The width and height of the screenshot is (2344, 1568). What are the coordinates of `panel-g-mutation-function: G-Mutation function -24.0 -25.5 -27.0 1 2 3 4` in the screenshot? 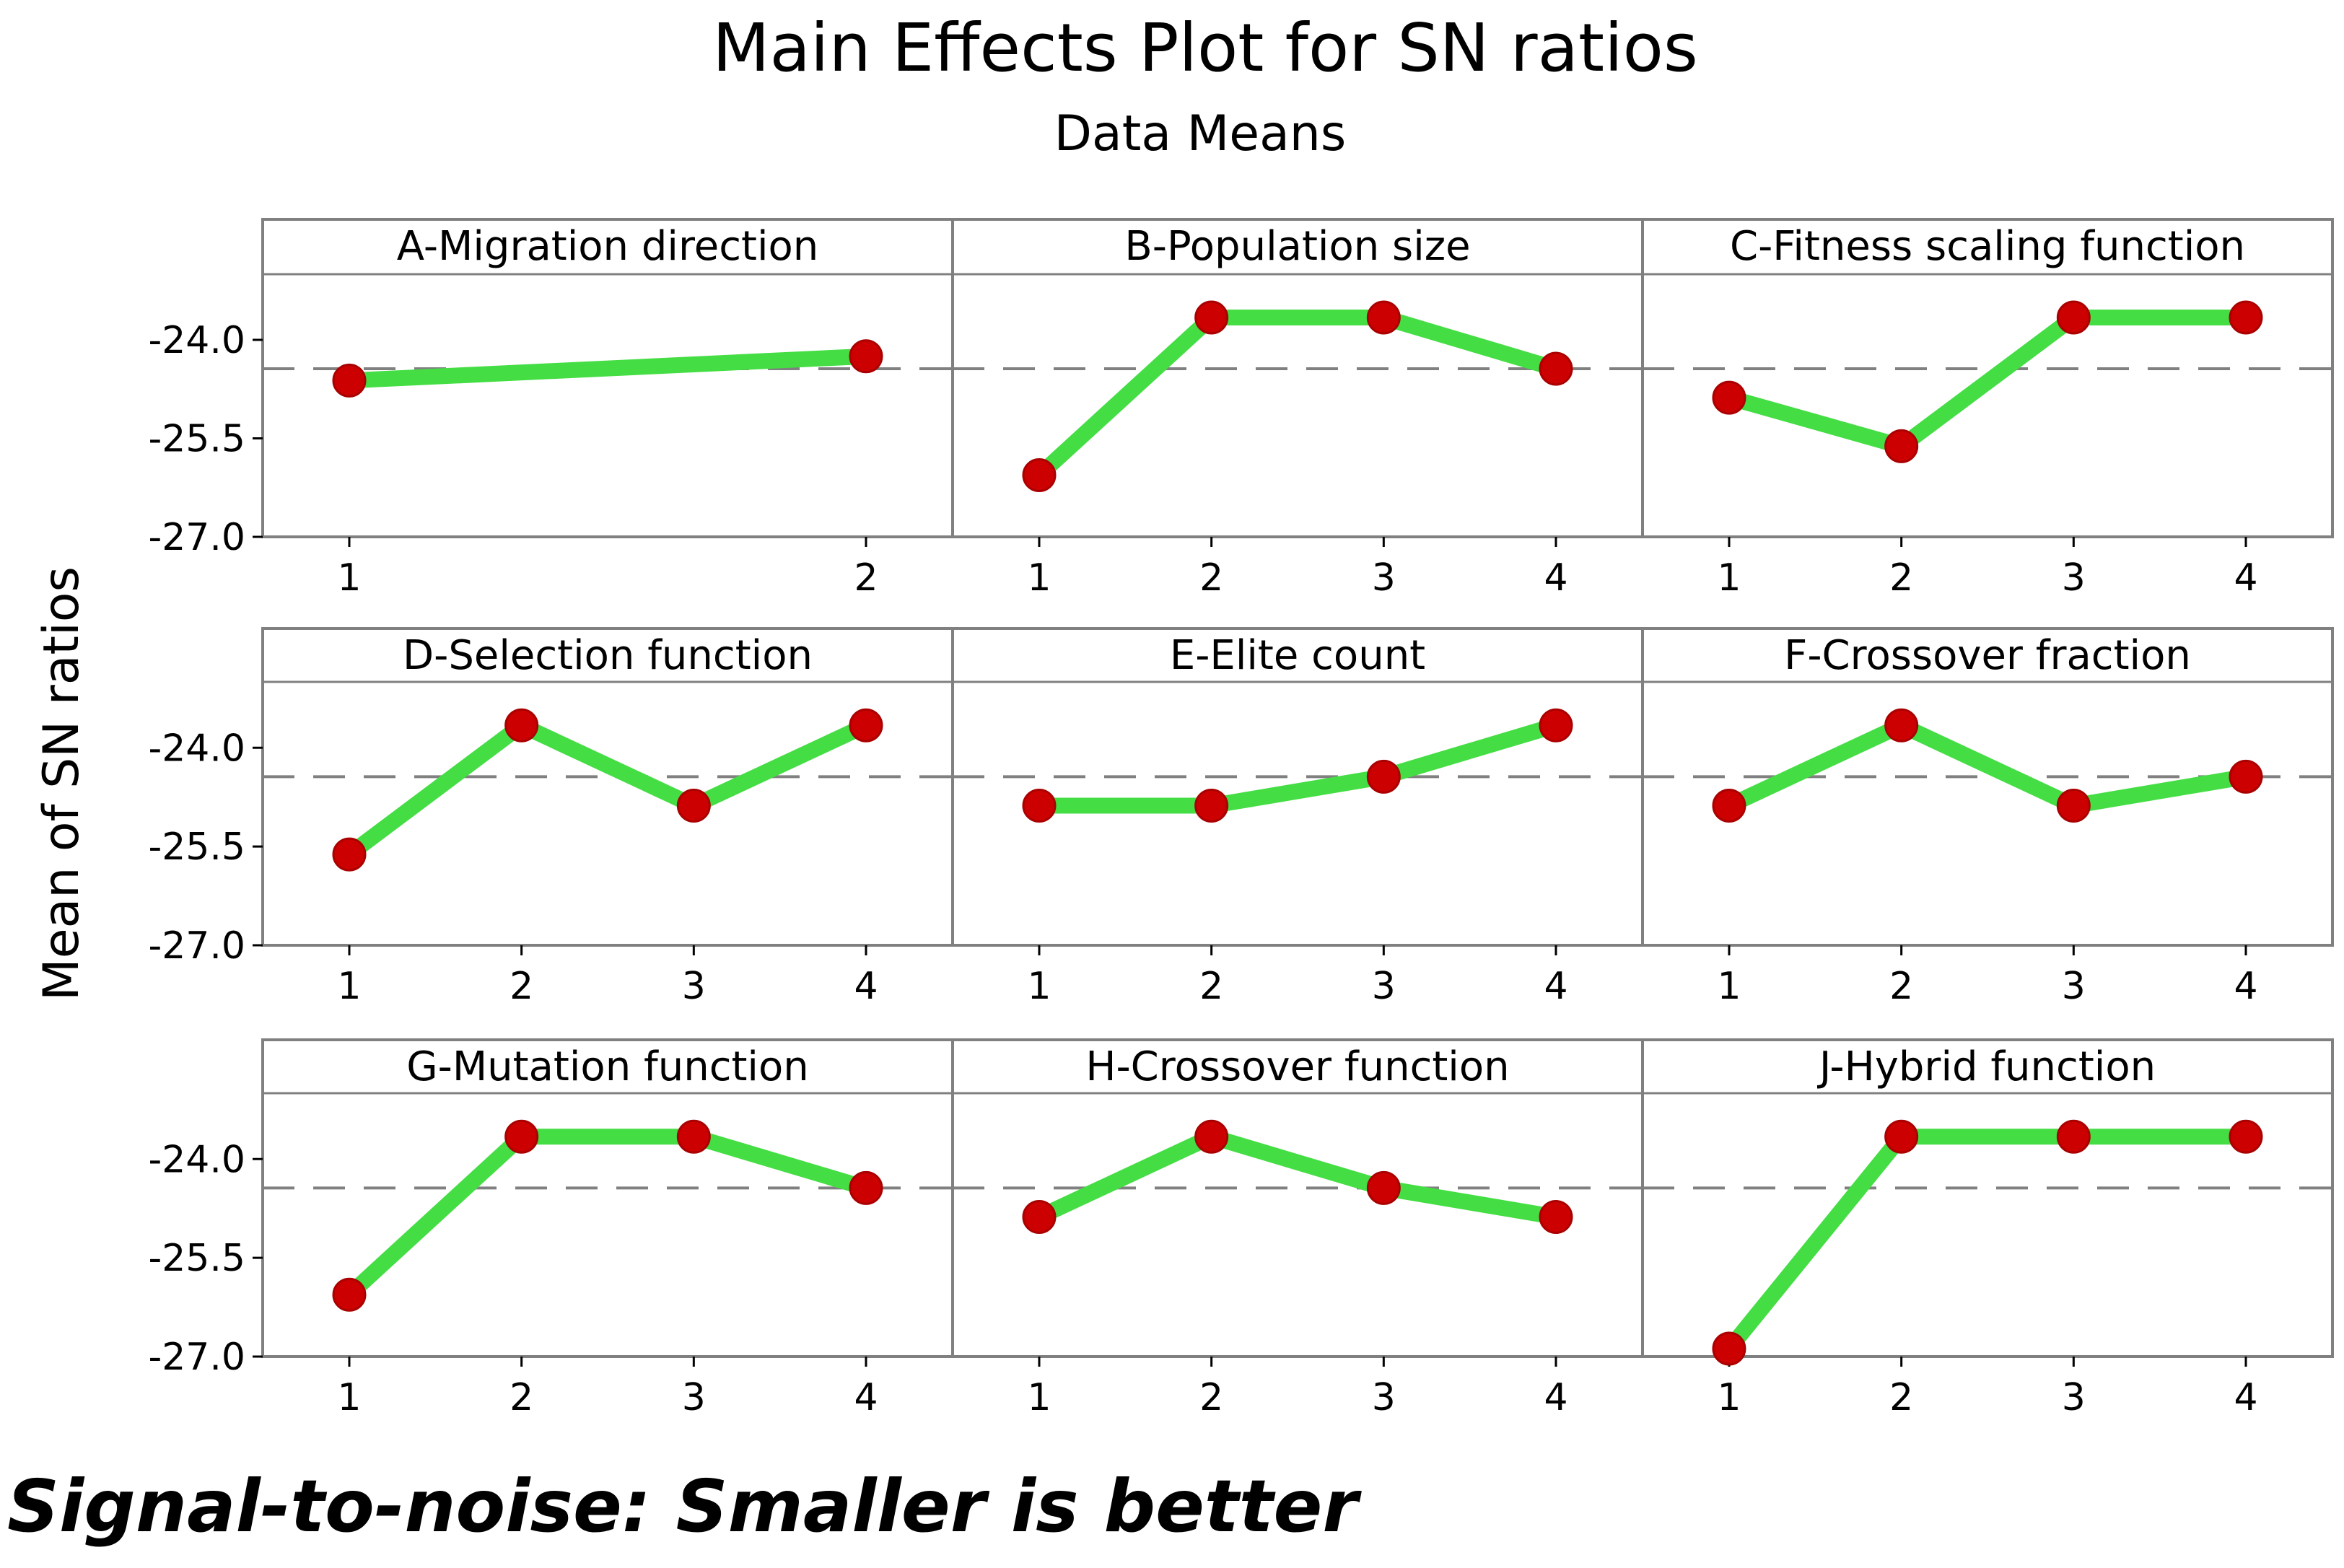 It's located at (551, 1228).